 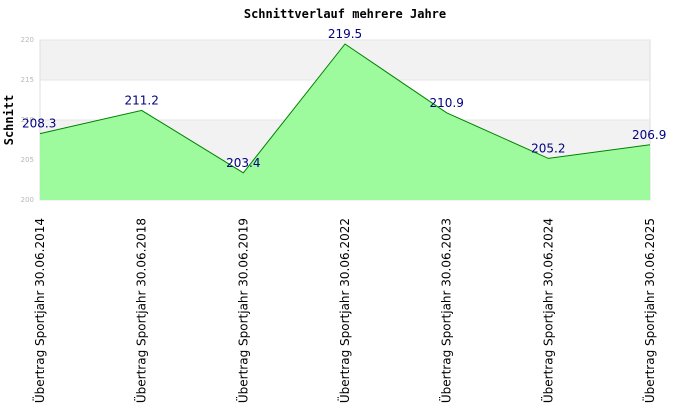 I want to click on x-tick-label: Übertrag Sportjahr 30.06.2019, so click(x=242, y=310).